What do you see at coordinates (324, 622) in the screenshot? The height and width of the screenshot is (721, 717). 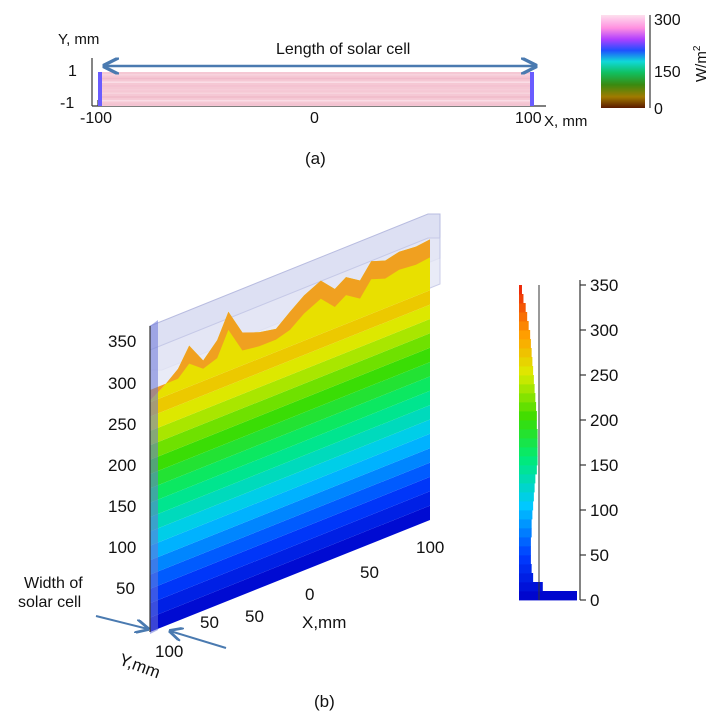 I see `b-xlabel: X,mm` at bounding box center [324, 622].